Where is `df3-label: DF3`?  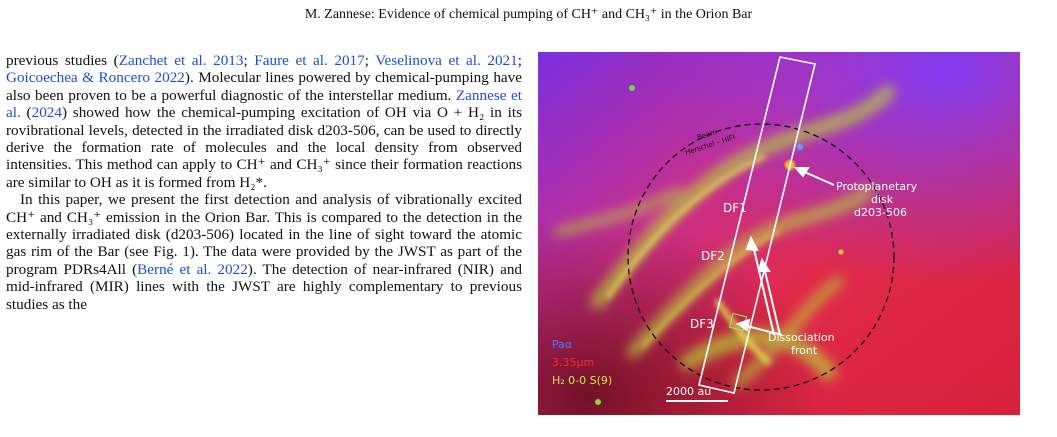
df3-label: DF3 is located at coordinates (702, 324).